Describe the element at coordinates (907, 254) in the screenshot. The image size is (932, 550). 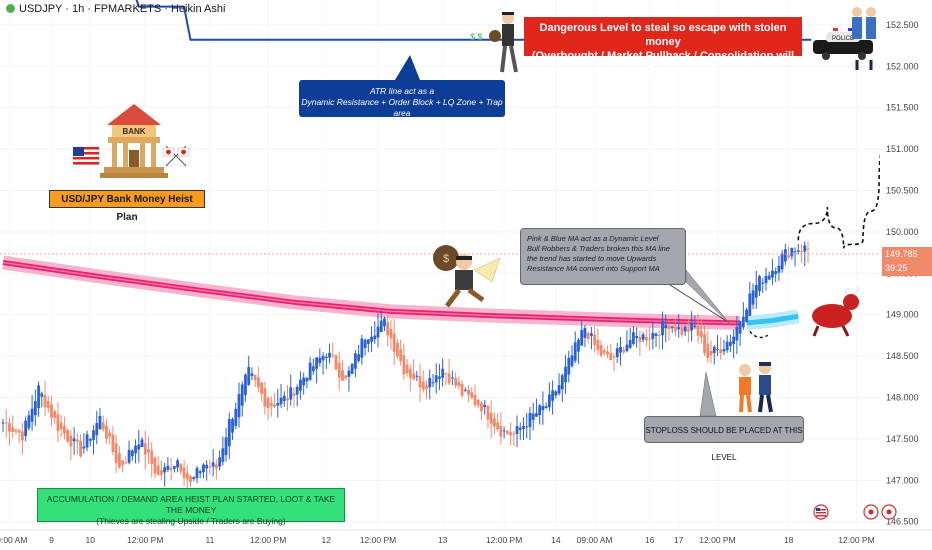
I see `last-price-badge: 149.785` at that location.